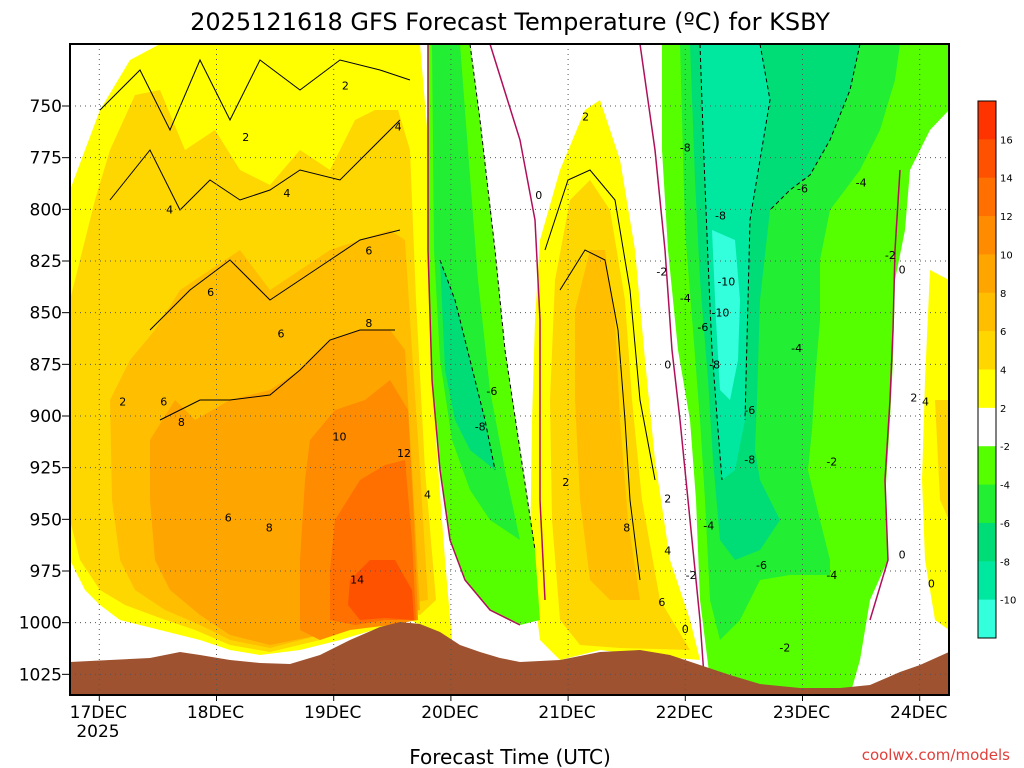 Image resolution: width=1024 pixels, height=768 pixels. What do you see at coordinates (1006, 255) in the screenshot?
I see `colorbar-label: 10` at bounding box center [1006, 255].